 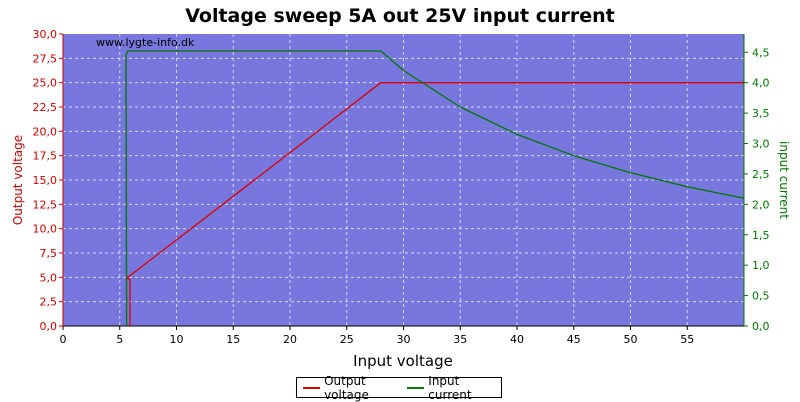 What do you see at coordinates (49, 253) in the screenshot?
I see `y-tick-label: 7,5` at bounding box center [49, 253].